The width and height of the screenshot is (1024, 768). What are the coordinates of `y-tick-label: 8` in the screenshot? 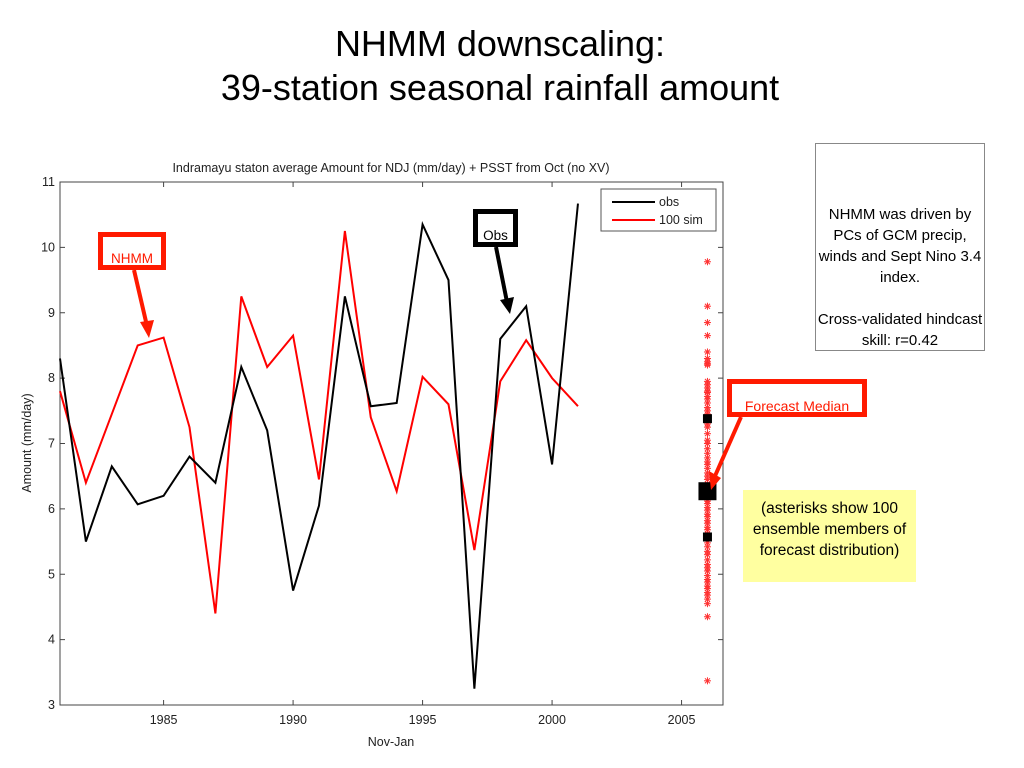 It's located at (51, 378).